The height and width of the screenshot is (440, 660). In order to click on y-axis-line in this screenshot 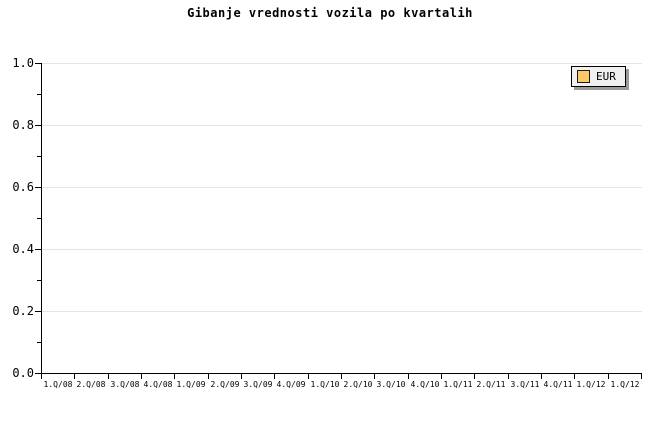, I will do `click(41, 218)`.